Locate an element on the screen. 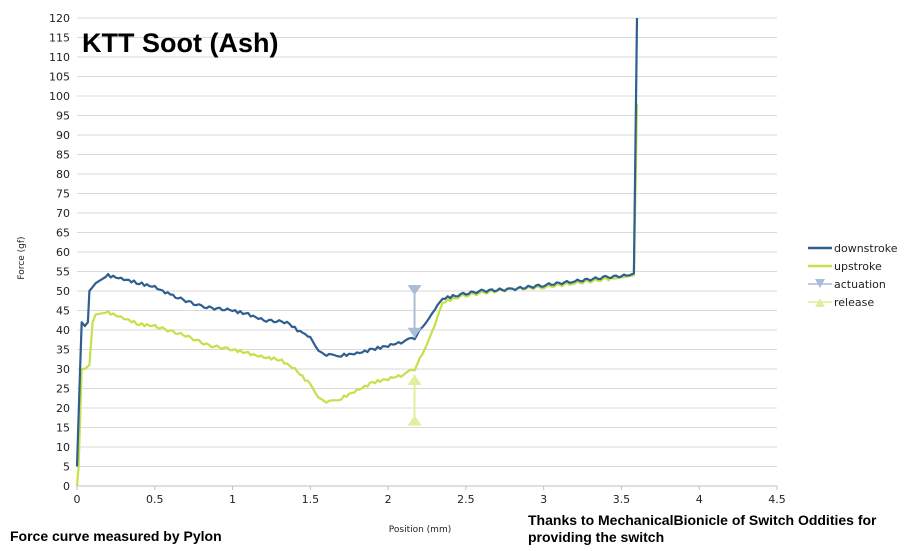 Image resolution: width=908 pixels, height=551 pixels. y-tick-label: 85 is located at coordinates (63, 155).